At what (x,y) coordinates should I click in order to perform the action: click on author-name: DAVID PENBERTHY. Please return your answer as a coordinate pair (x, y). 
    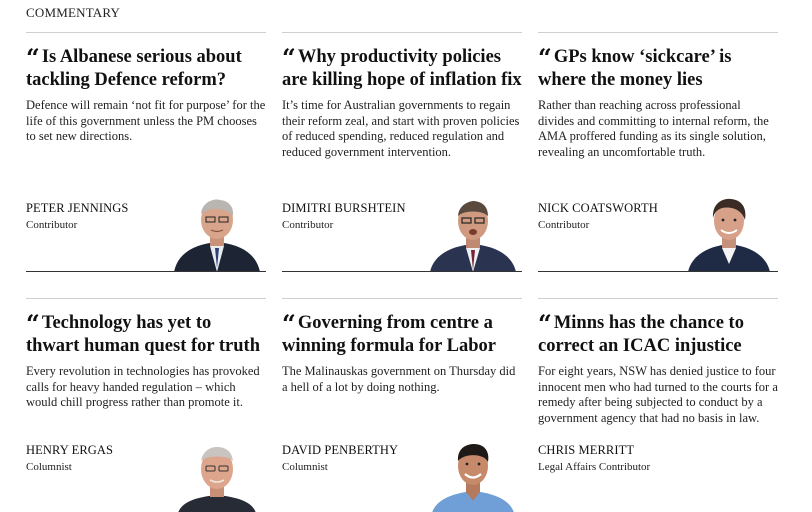
    Looking at the image, I should click on (340, 450).